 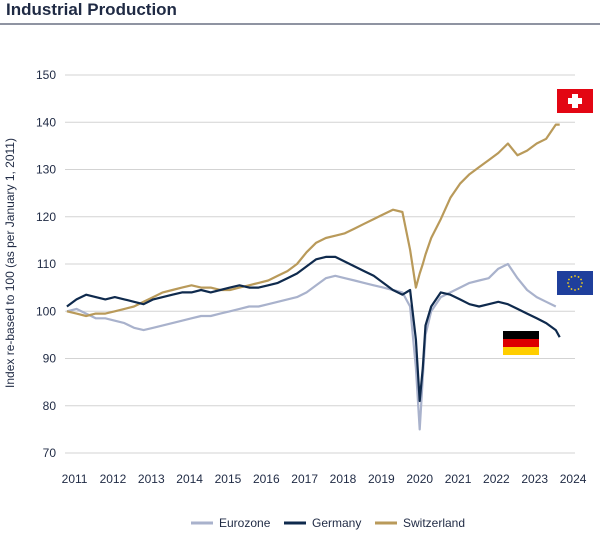 I want to click on x-tick-label: 2021, so click(x=458, y=479).